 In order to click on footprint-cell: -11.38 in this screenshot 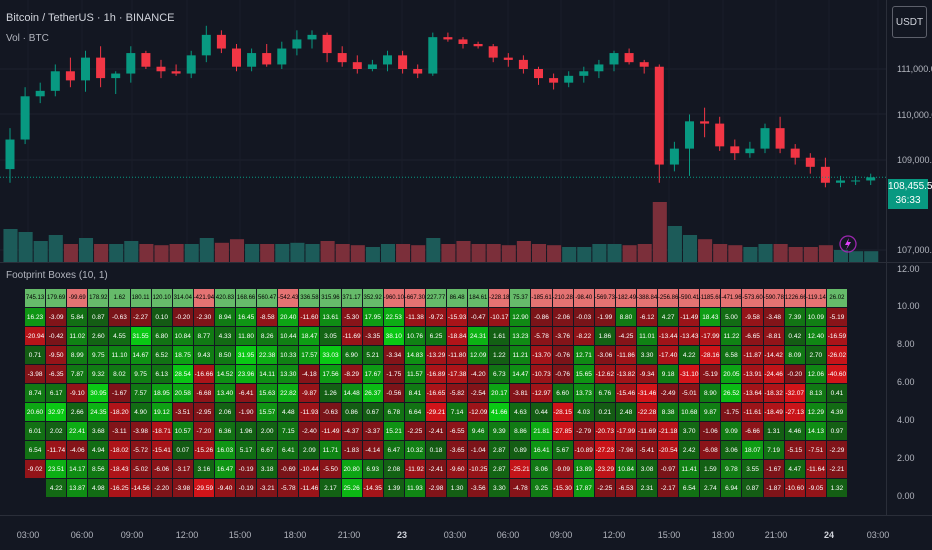, I will do `click(414, 317)`.